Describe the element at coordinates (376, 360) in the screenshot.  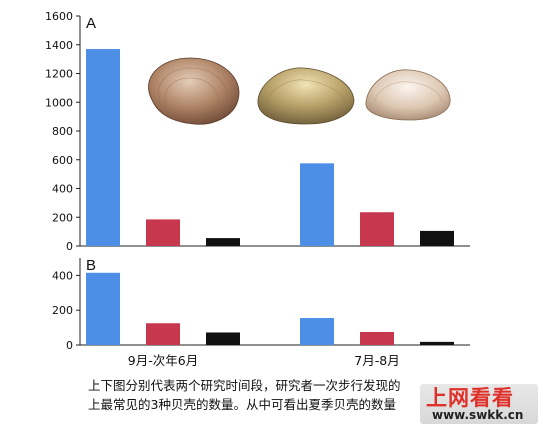
I see `x-category-label: 7月-8月` at that location.